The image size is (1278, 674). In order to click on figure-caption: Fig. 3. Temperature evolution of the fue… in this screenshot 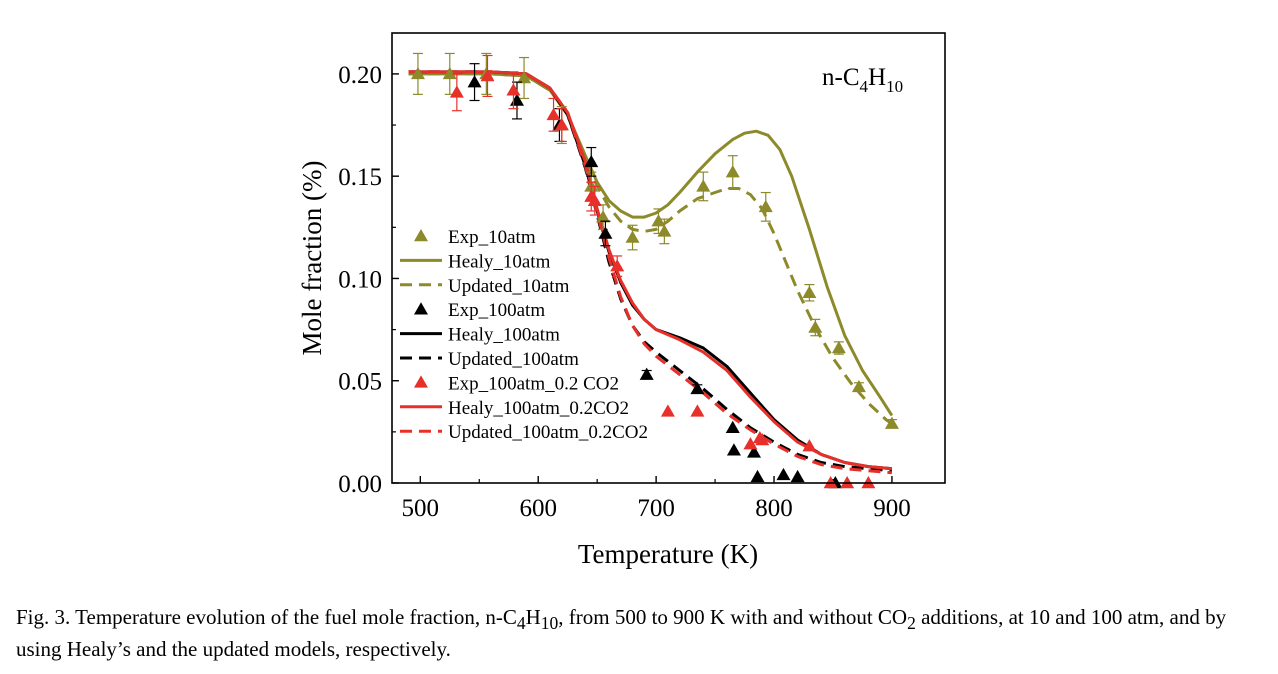, I will do `click(641, 633)`.